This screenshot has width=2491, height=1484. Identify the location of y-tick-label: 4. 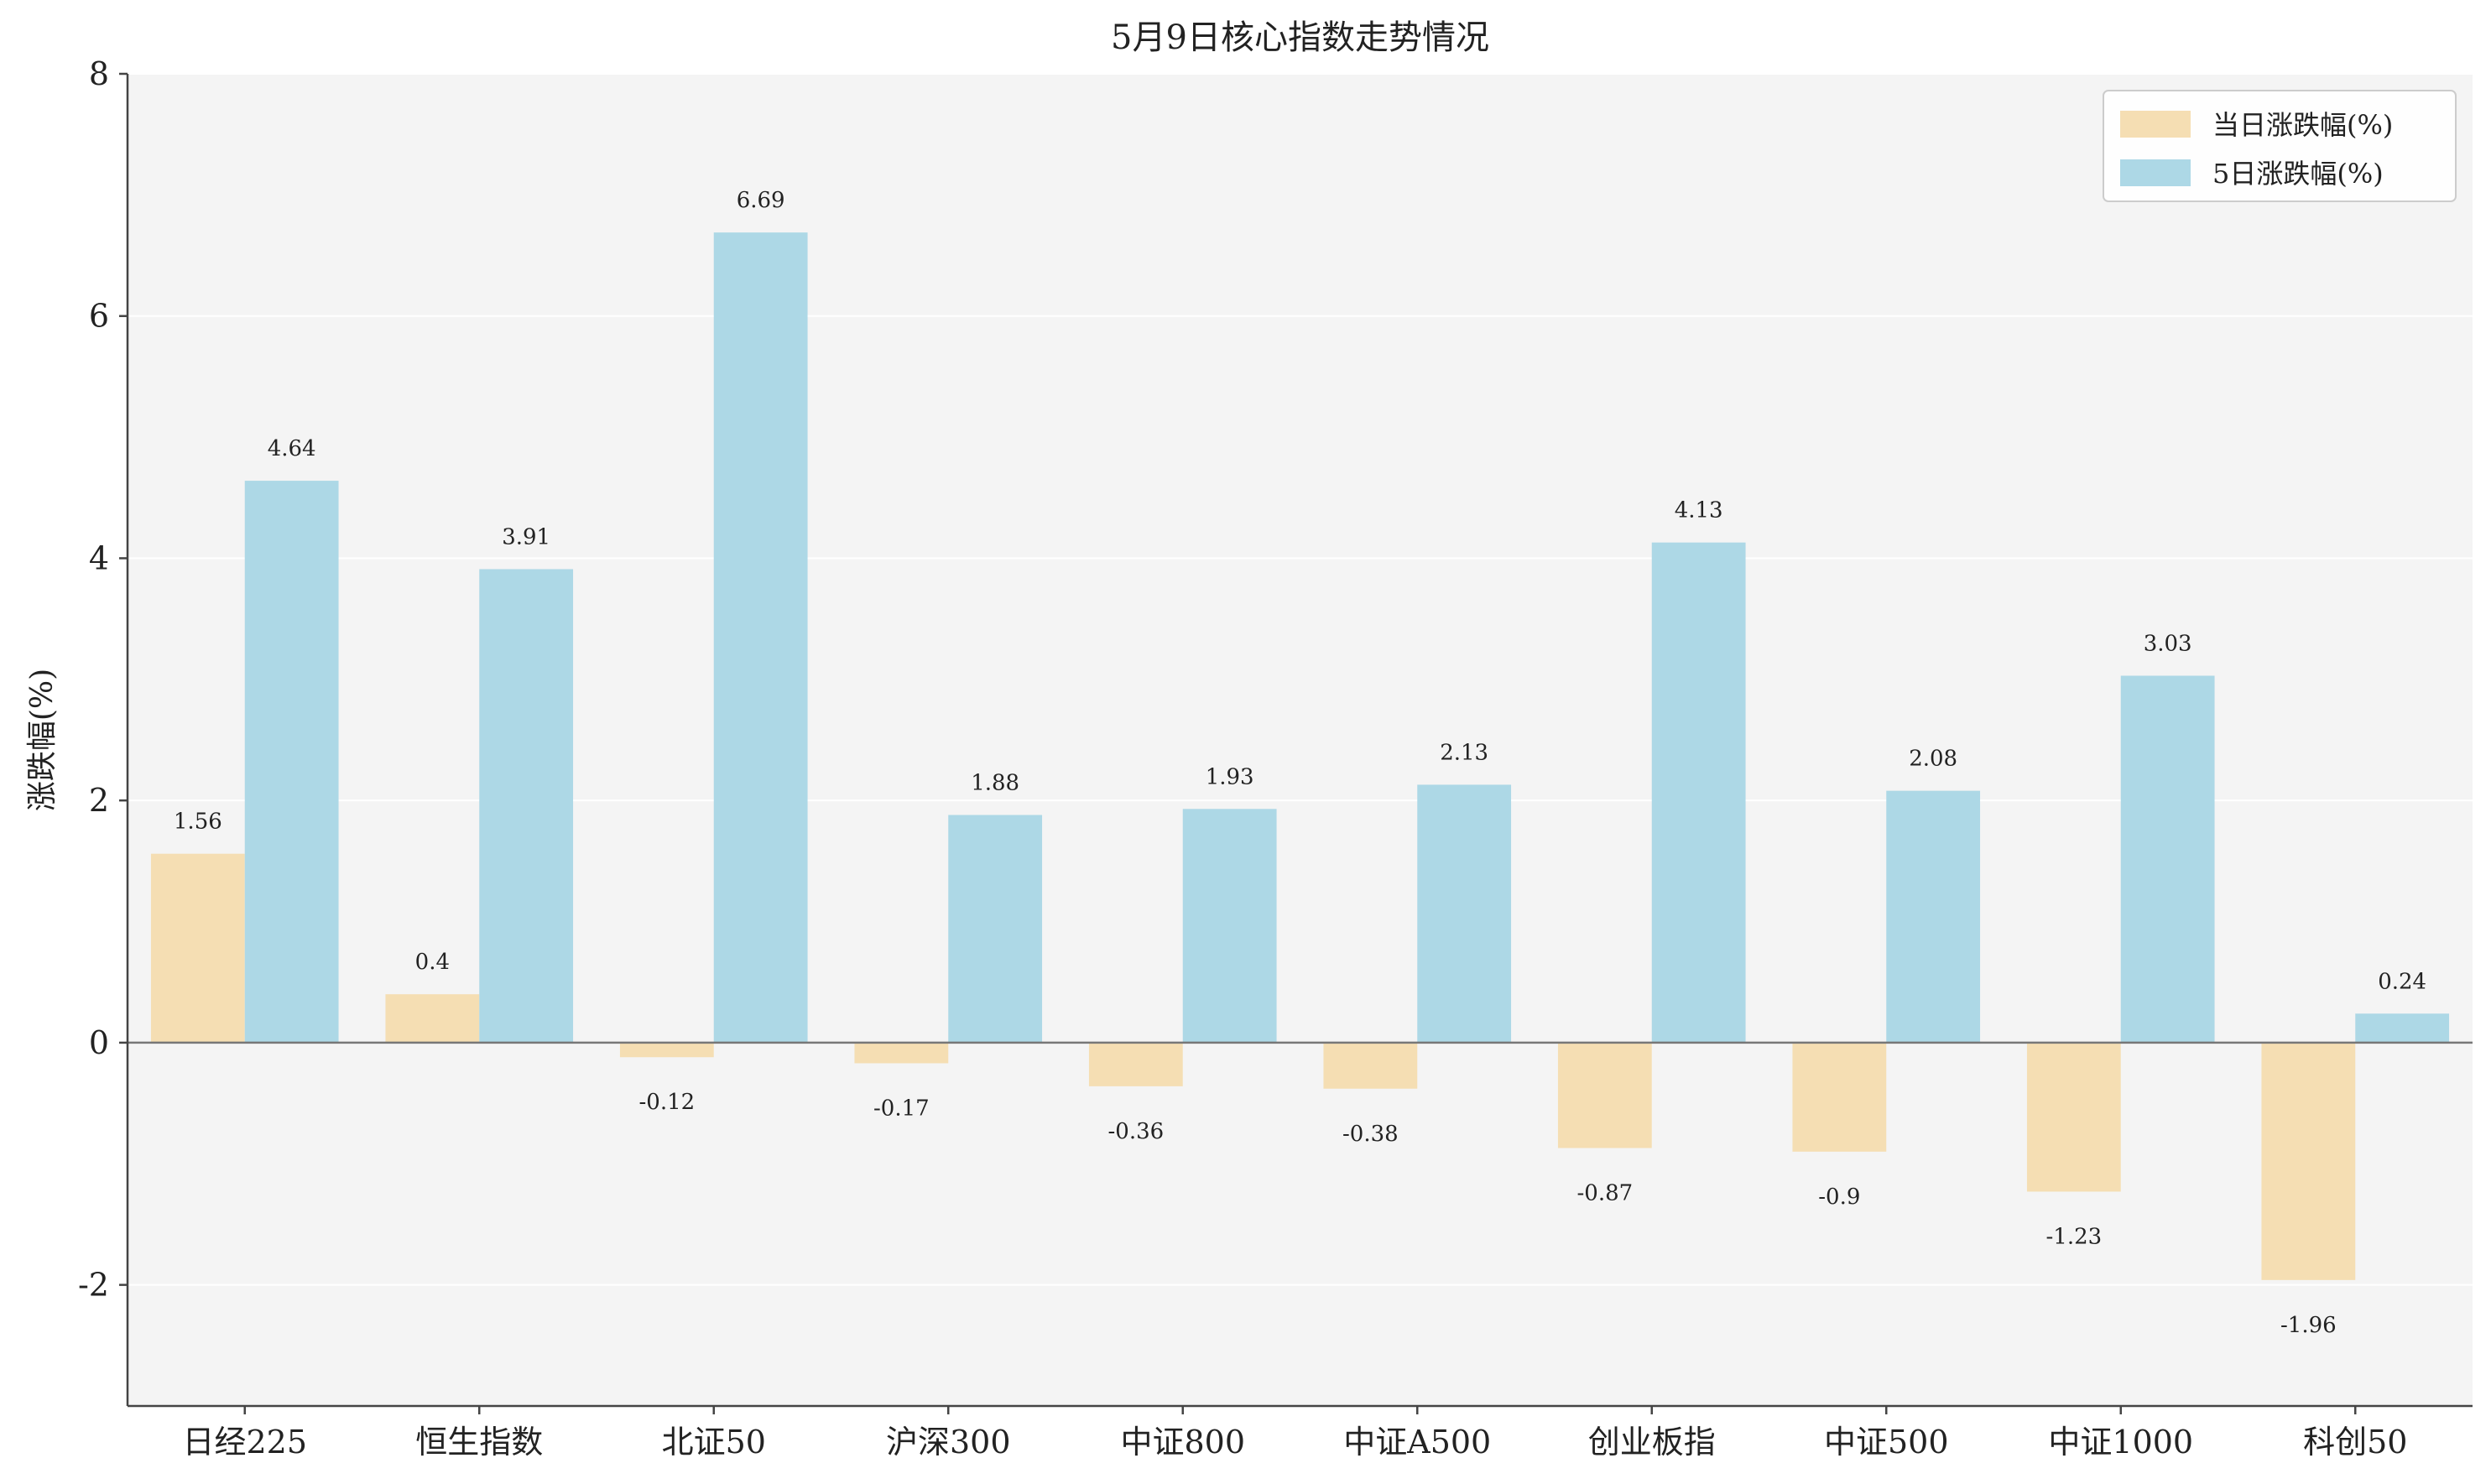
(99, 557).